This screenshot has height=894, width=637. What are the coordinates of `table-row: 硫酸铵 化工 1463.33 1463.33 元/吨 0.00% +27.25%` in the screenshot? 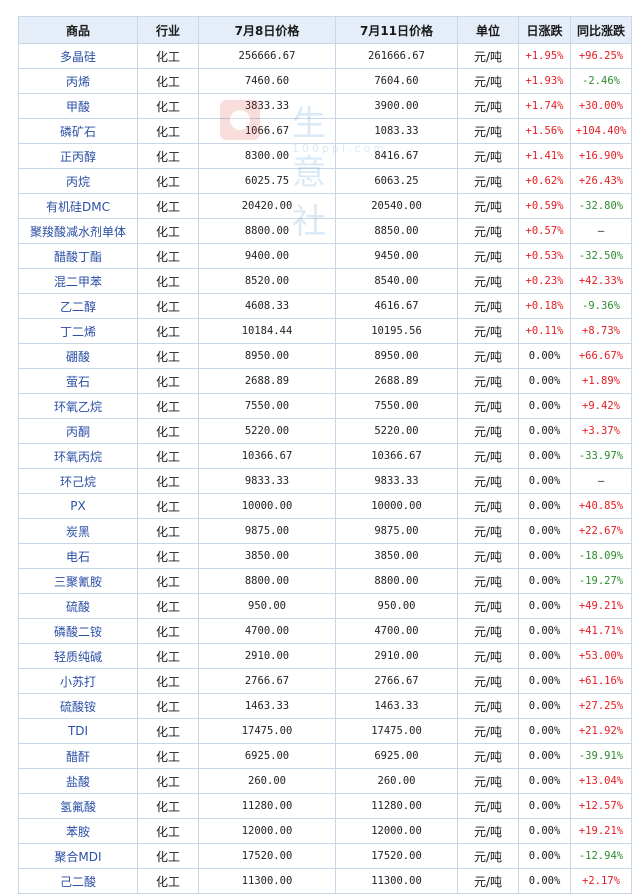 It's located at (325, 706).